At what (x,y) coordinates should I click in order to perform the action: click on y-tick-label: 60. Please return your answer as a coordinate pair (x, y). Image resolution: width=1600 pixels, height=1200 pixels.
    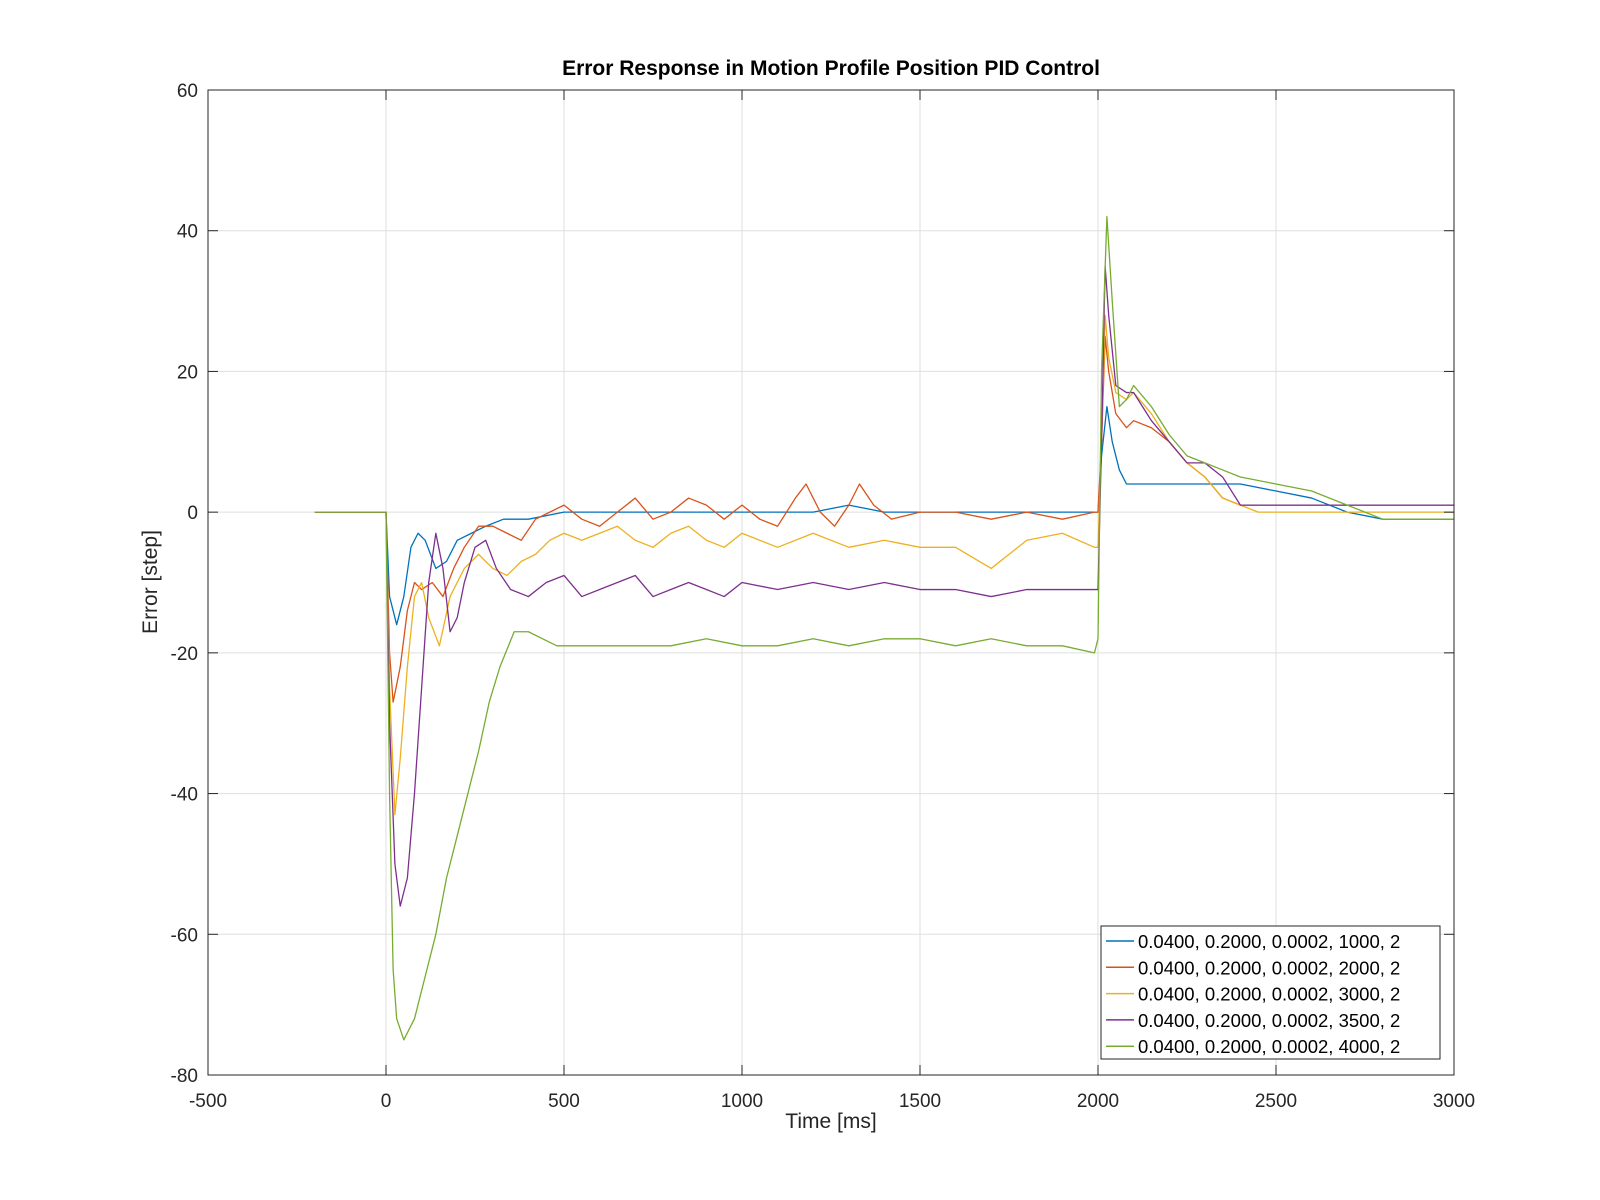
    Looking at the image, I should click on (187, 91).